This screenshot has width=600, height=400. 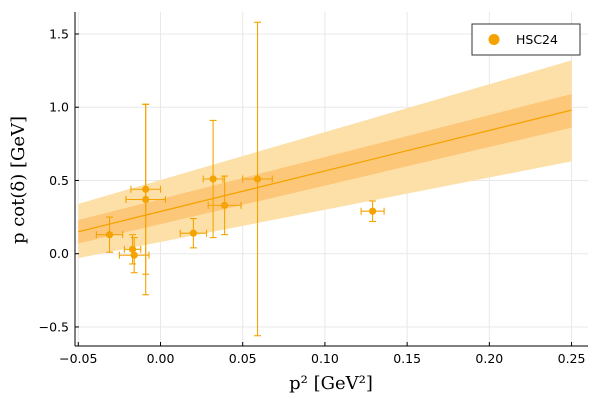 I want to click on y-tick-label: −0.5, so click(x=54, y=326).